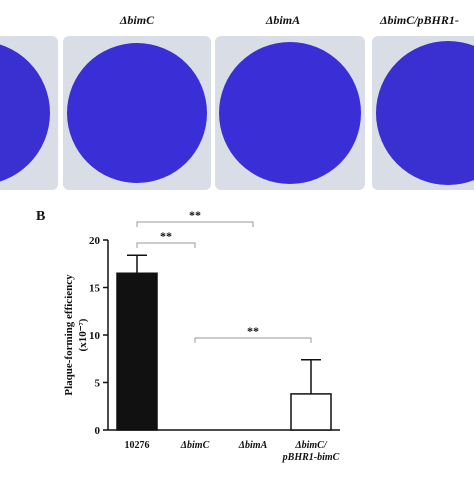 The height and width of the screenshot is (479, 474). Describe the element at coordinates (419, 20) in the screenshot. I see `photo-label: ΔbimC/pBHR1-` at that location.